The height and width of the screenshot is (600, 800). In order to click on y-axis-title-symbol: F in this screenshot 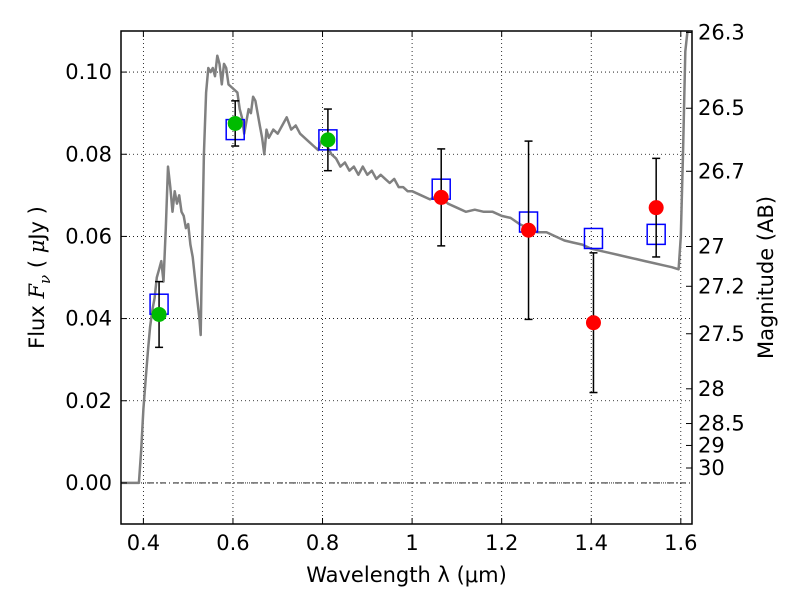, I will do `click(37, 291)`.